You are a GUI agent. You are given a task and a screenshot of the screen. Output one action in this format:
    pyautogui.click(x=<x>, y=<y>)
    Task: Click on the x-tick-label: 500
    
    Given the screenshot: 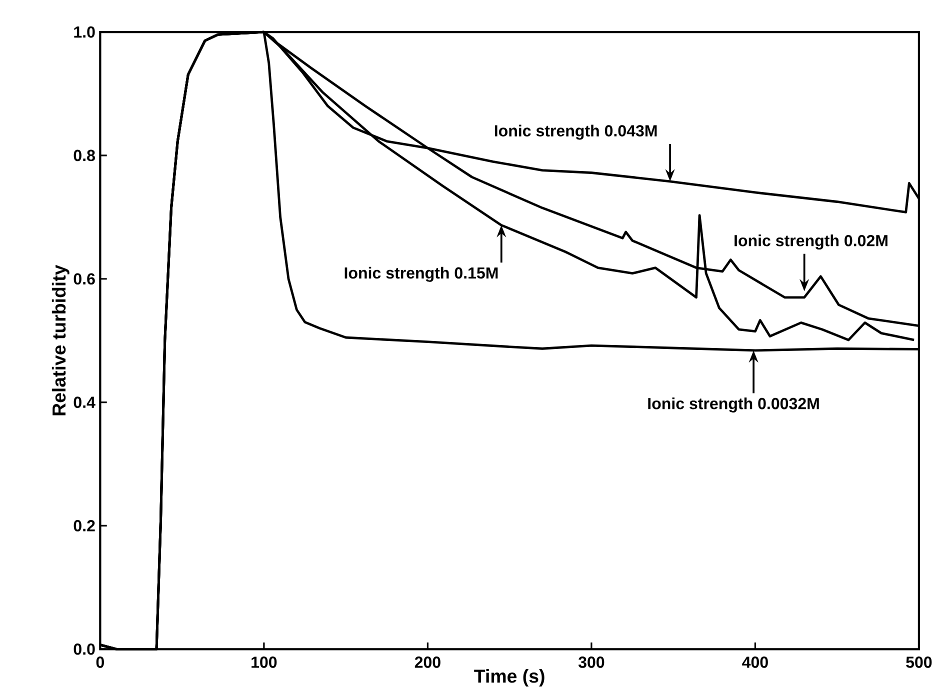 What is the action you would take?
    pyautogui.click(x=919, y=662)
    